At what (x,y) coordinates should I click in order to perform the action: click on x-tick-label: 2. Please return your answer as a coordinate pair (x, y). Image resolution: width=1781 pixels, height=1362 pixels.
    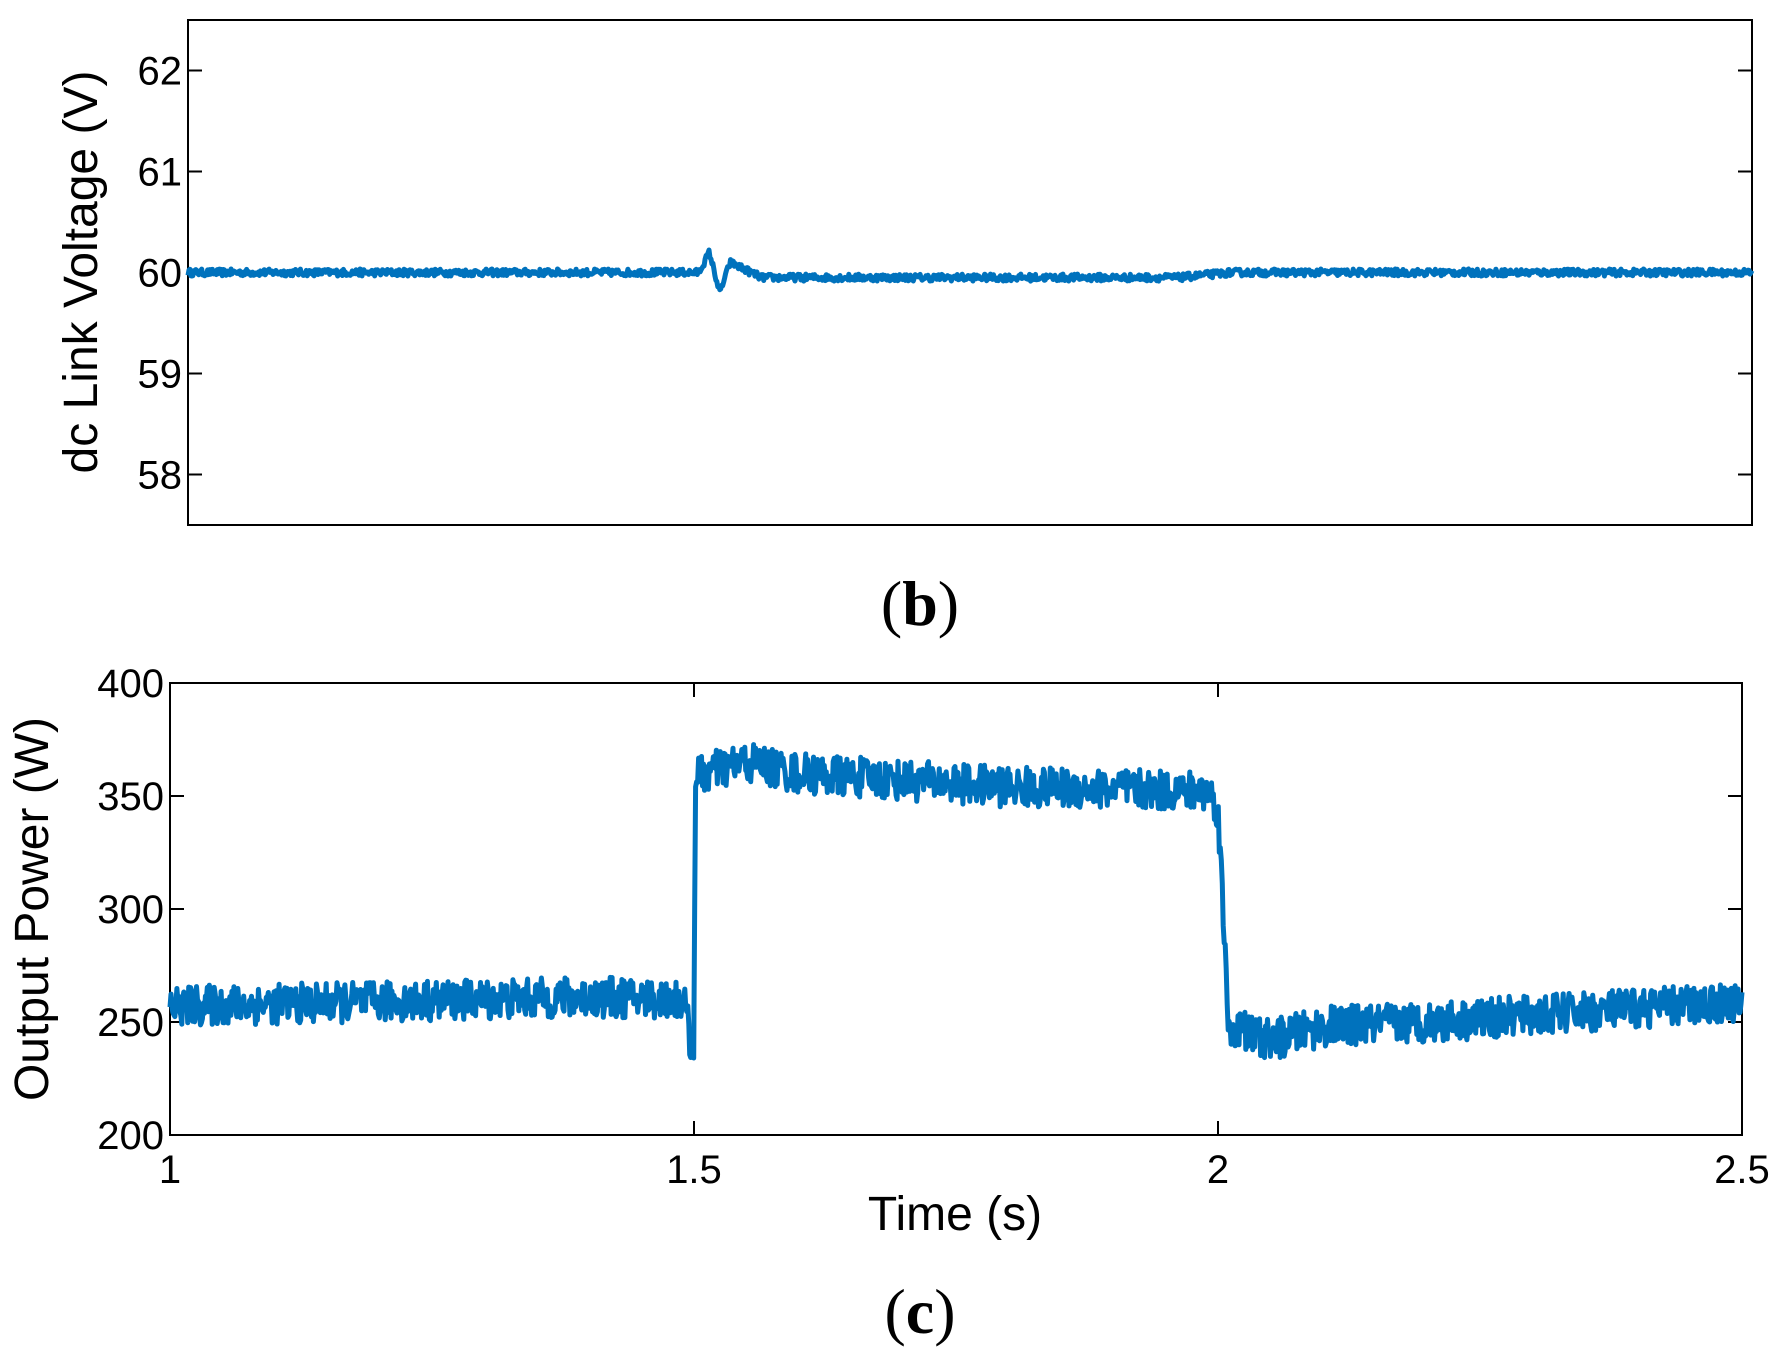
    Looking at the image, I should click on (1218, 1170).